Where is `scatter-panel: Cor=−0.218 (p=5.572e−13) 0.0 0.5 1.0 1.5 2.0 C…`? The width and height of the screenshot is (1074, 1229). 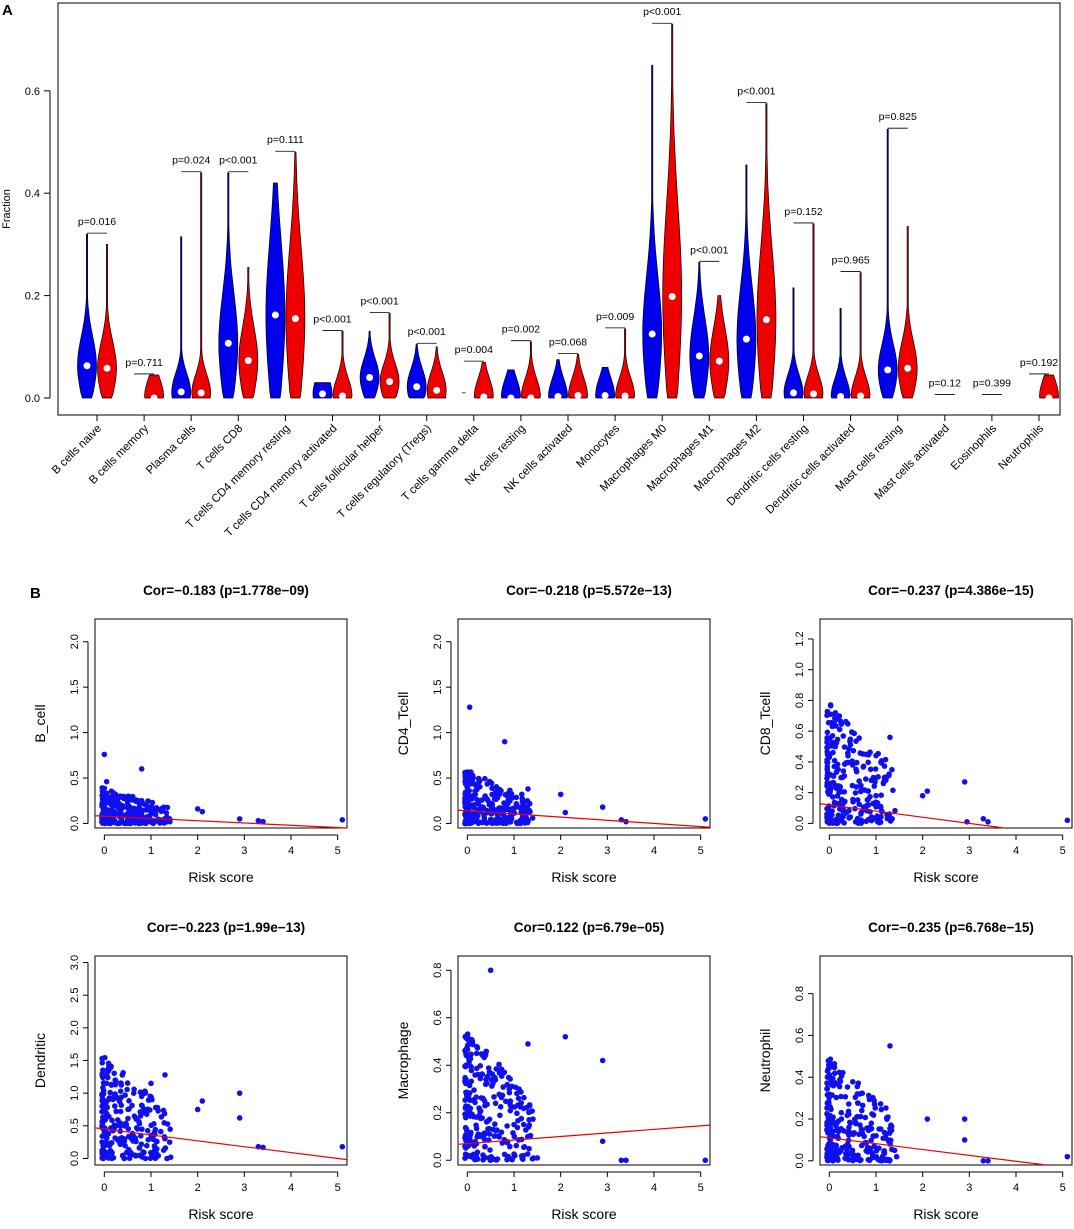 scatter-panel: Cor=−0.218 (p=5.572e−13) 0.0 0.5 1.0 1.5 2.0 C… is located at coordinates (553, 734).